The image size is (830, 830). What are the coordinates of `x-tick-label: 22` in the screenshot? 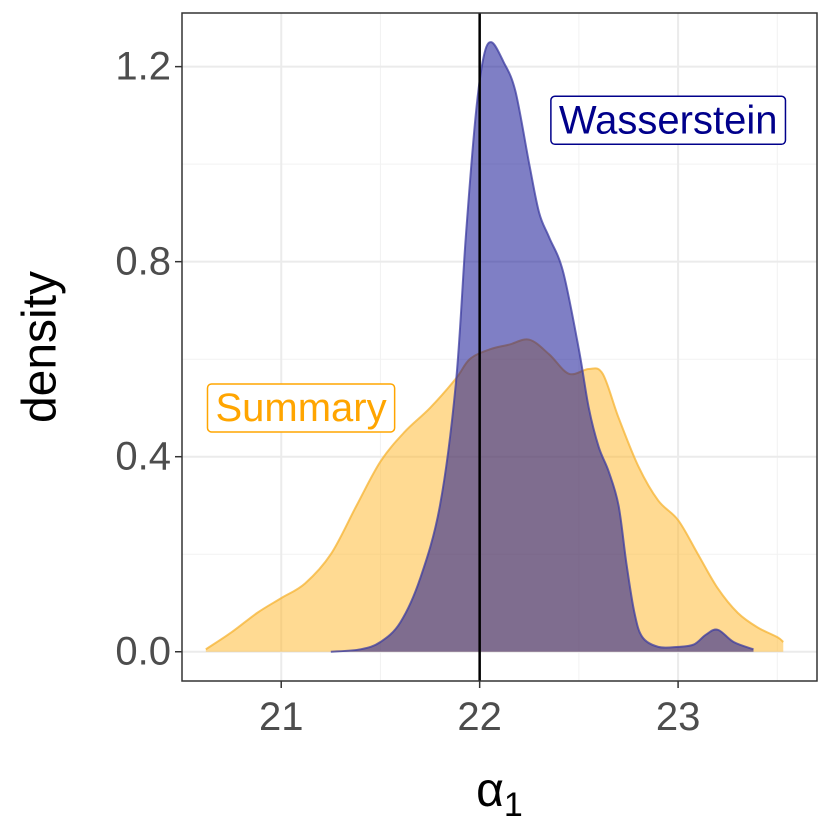 It's located at (479, 717).